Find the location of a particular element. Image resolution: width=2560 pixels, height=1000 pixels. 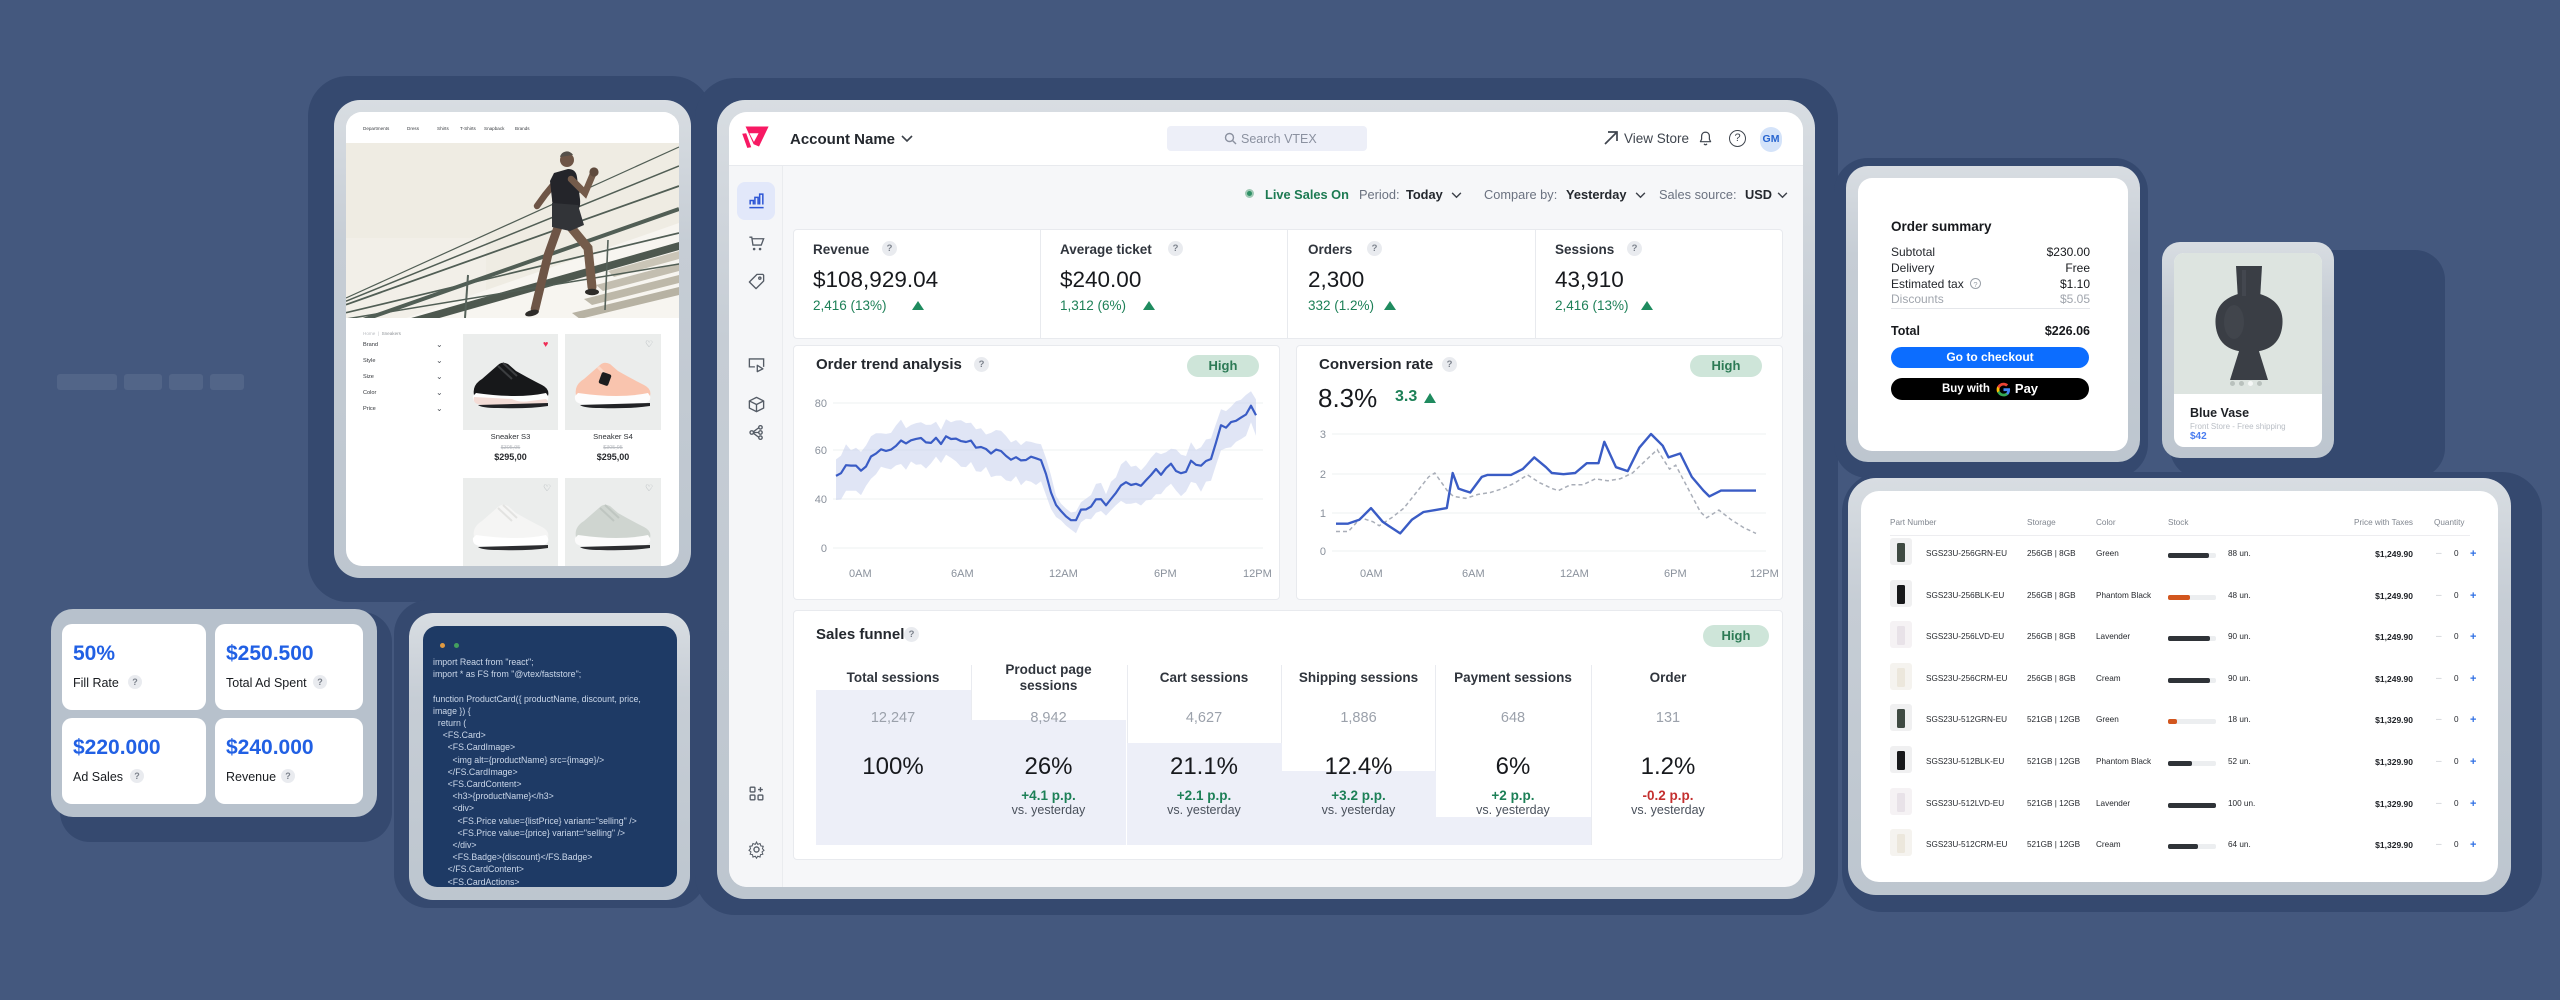

svg-text: 2 is located at coordinates (1323, 475).